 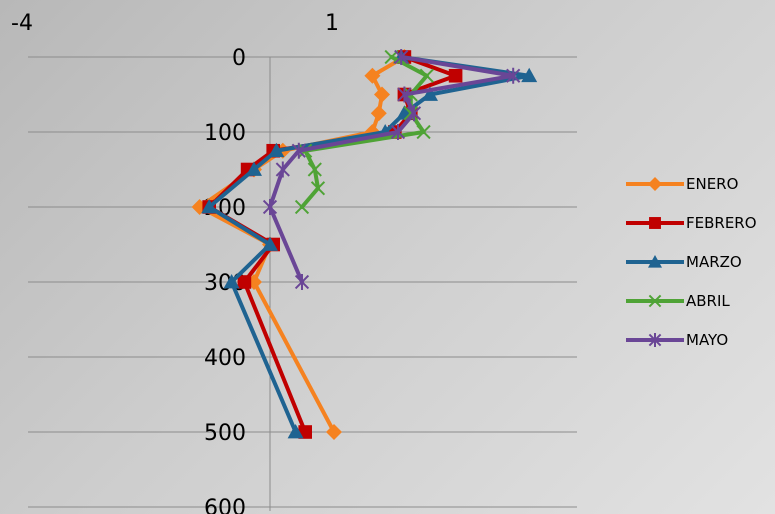 What do you see at coordinates (721, 223) in the screenshot?
I see `legend-label: FEBRERO` at bounding box center [721, 223].